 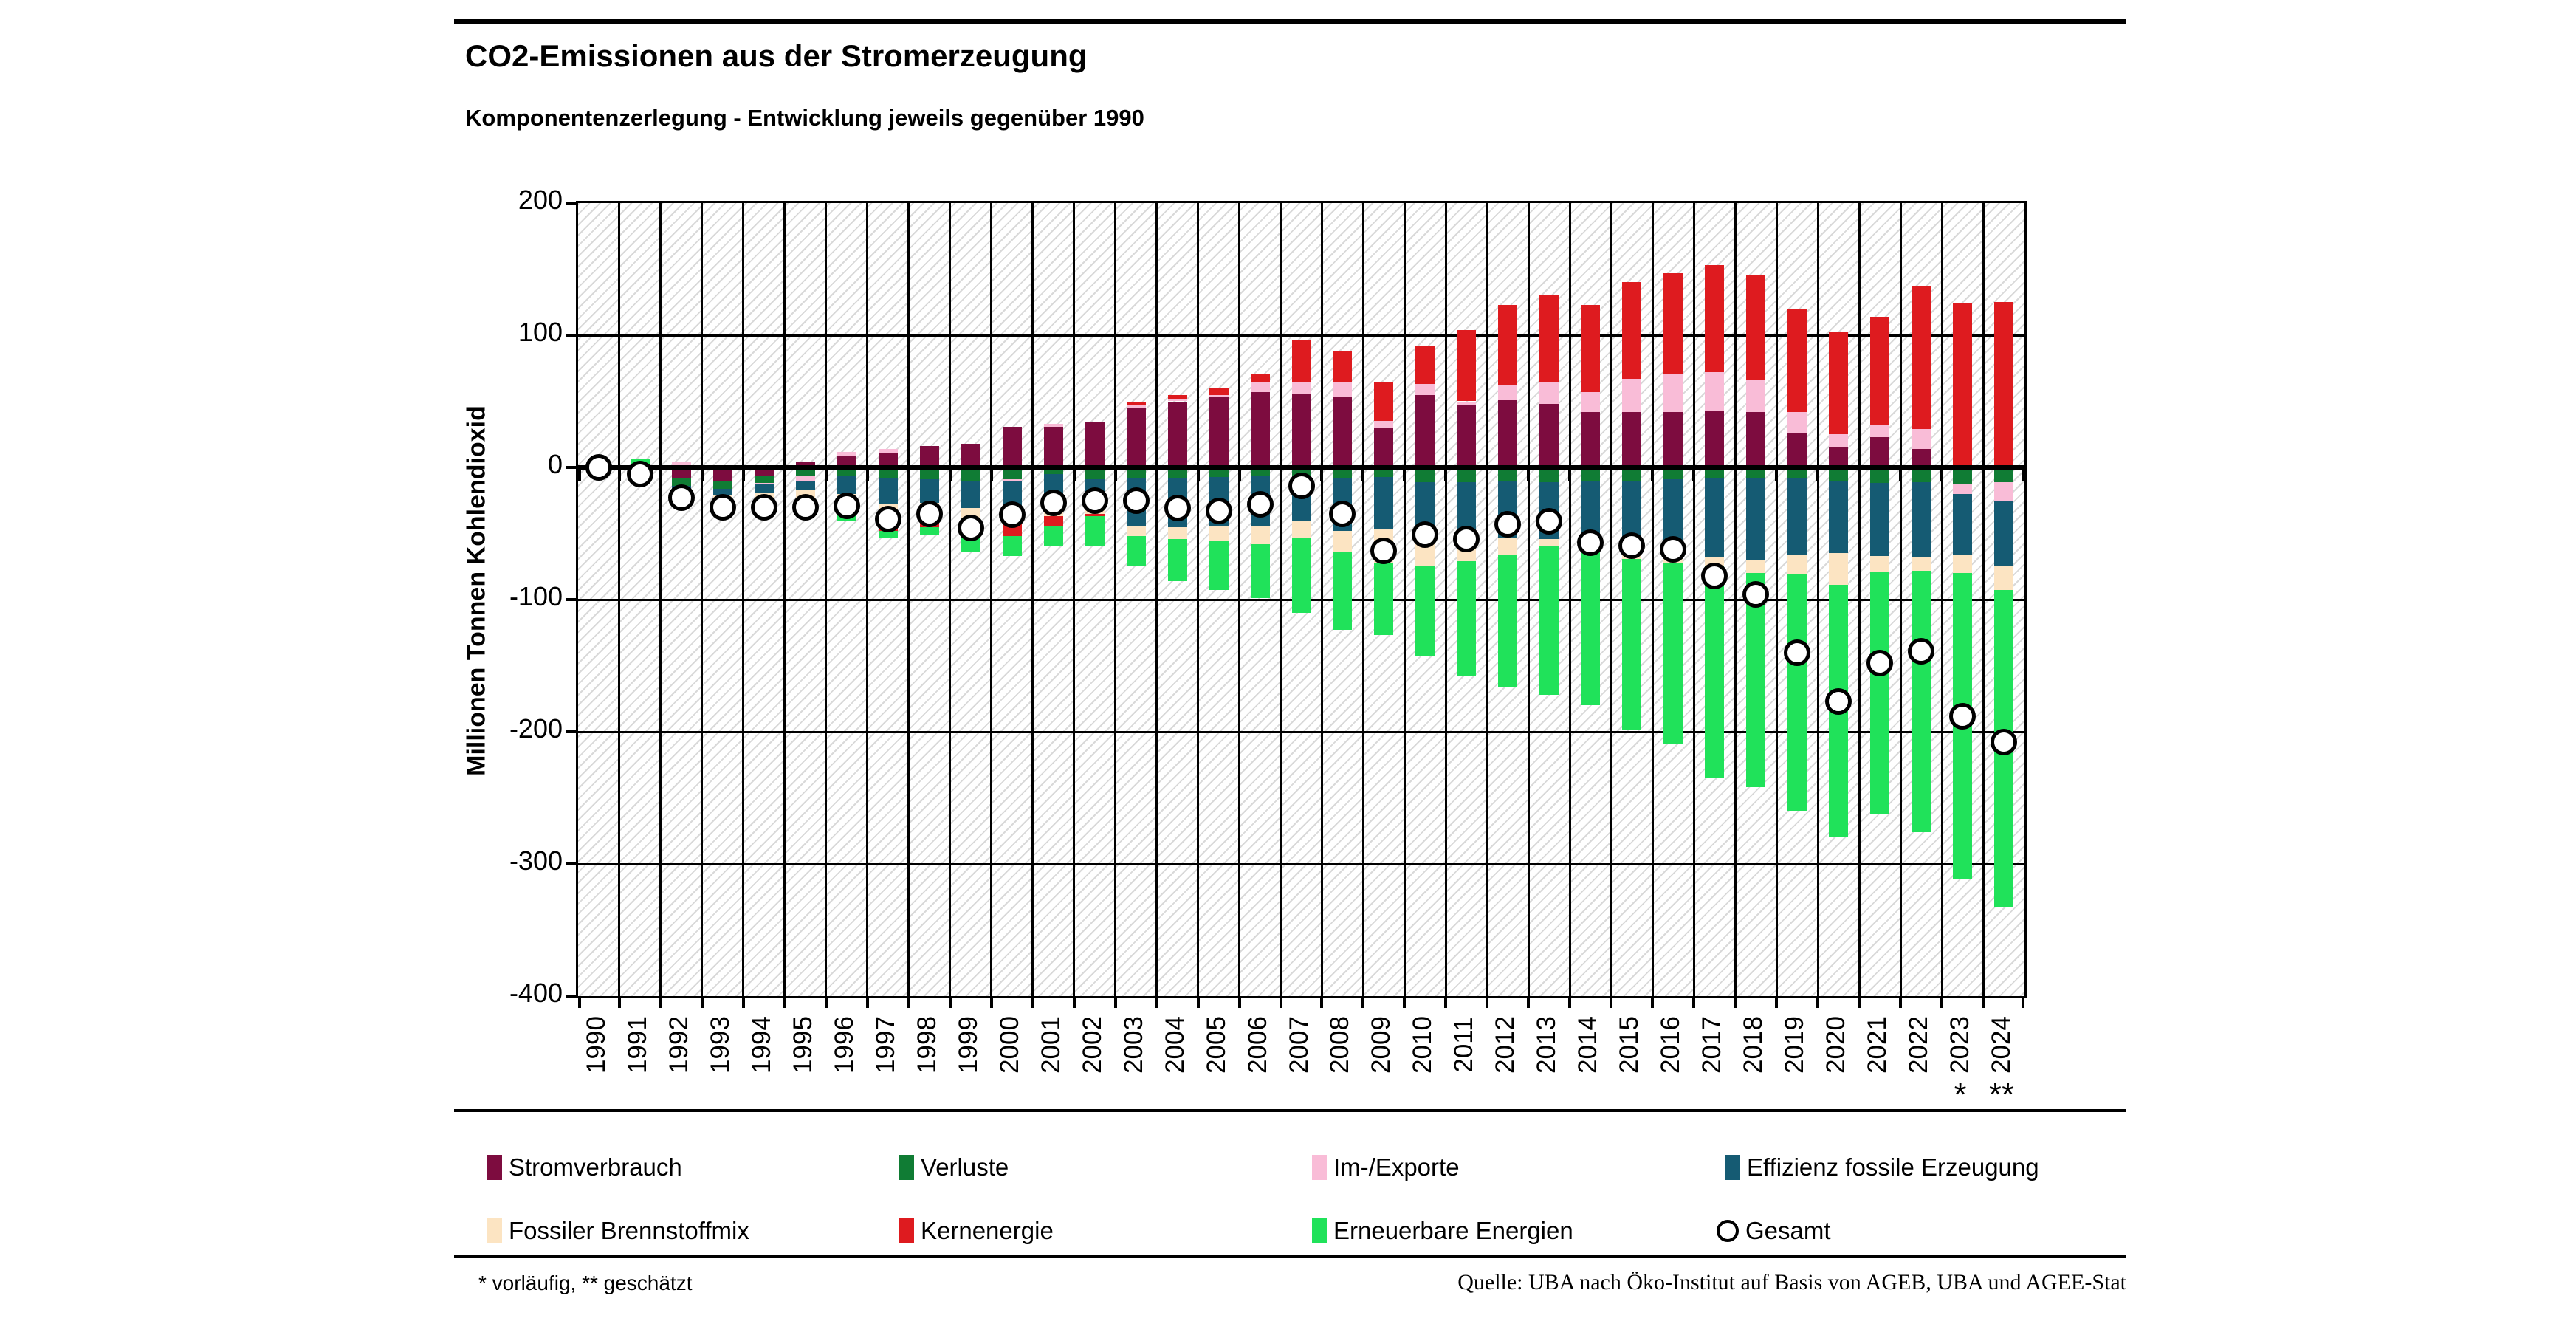 I want to click on xlabel-2001: 2001, so click(x=1050, y=1045).